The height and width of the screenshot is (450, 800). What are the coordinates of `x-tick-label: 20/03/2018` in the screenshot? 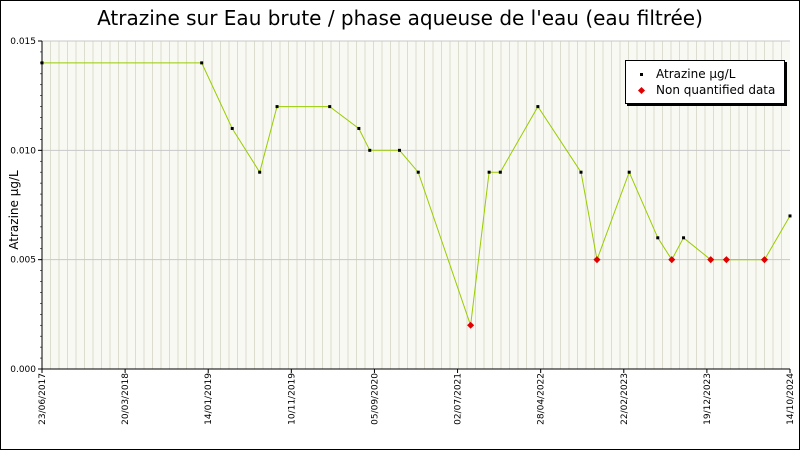 It's located at (126, 399).